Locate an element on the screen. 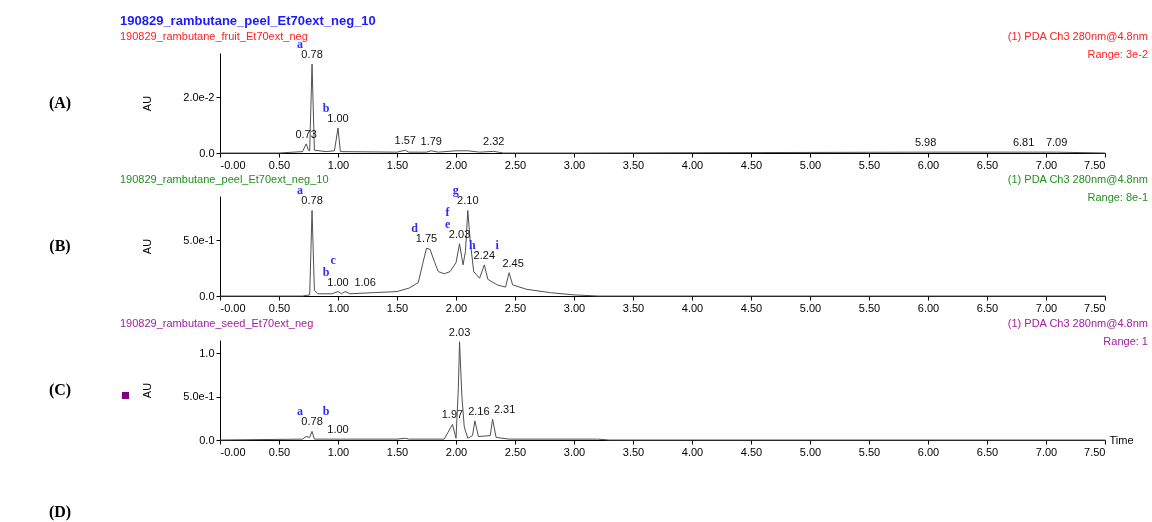 Image resolution: width=1152 pixels, height=522 pixels. annotation: e is located at coordinates (447, 223).